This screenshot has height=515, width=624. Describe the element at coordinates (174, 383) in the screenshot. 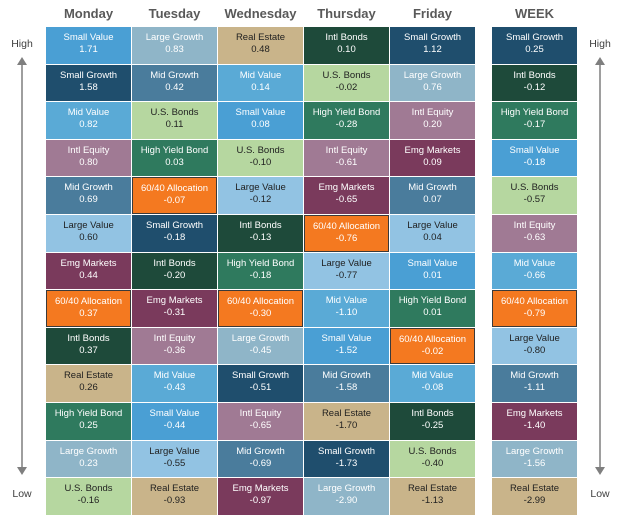

I see `cell-tuesday-mid-value: Mid Value -0.43` at that location.